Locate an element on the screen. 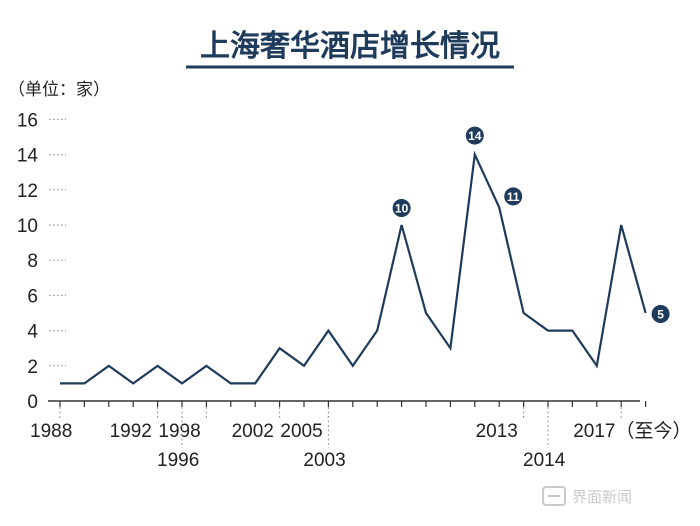 Image resolution: width=700 pixels, height=526 pixels. x-tick-label: 2017（至今） is located at coordinates (632, 431).